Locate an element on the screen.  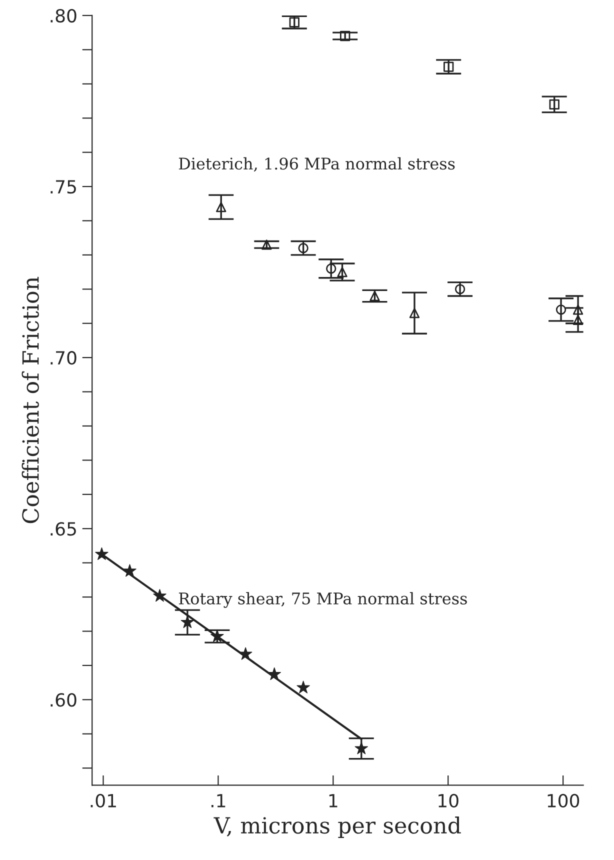
y-tick-label: .80 is located at coordinates (63, 15).